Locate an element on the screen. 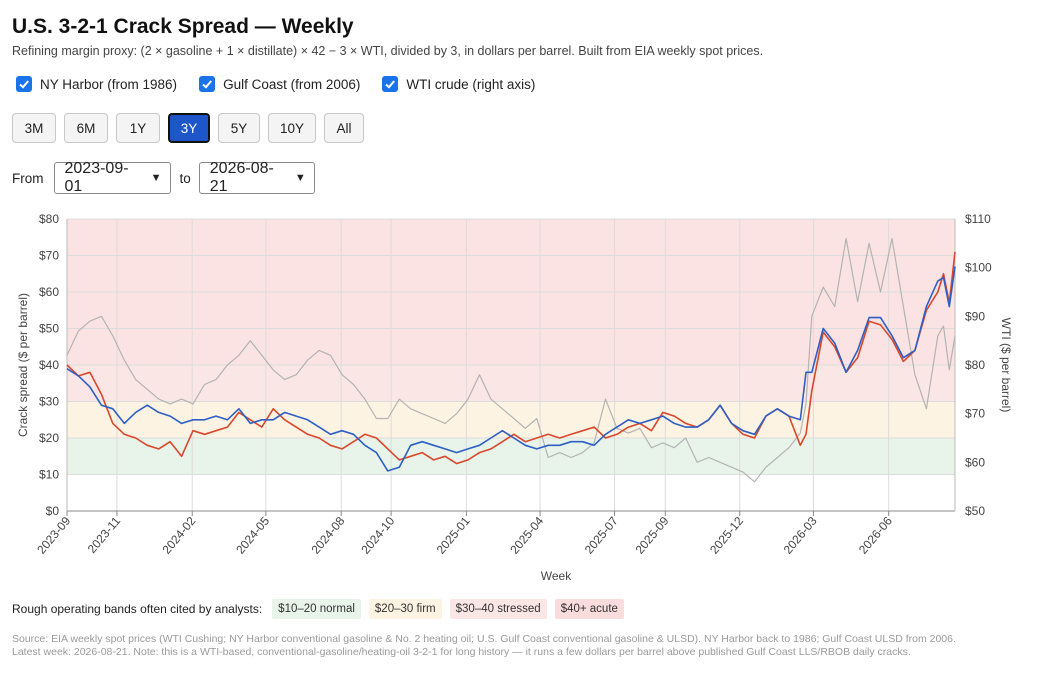 The width and height of the screenshot is (1037, 674). y-axis-title: Crack spread ($ per barrel) is located at coordinates (23, 365).